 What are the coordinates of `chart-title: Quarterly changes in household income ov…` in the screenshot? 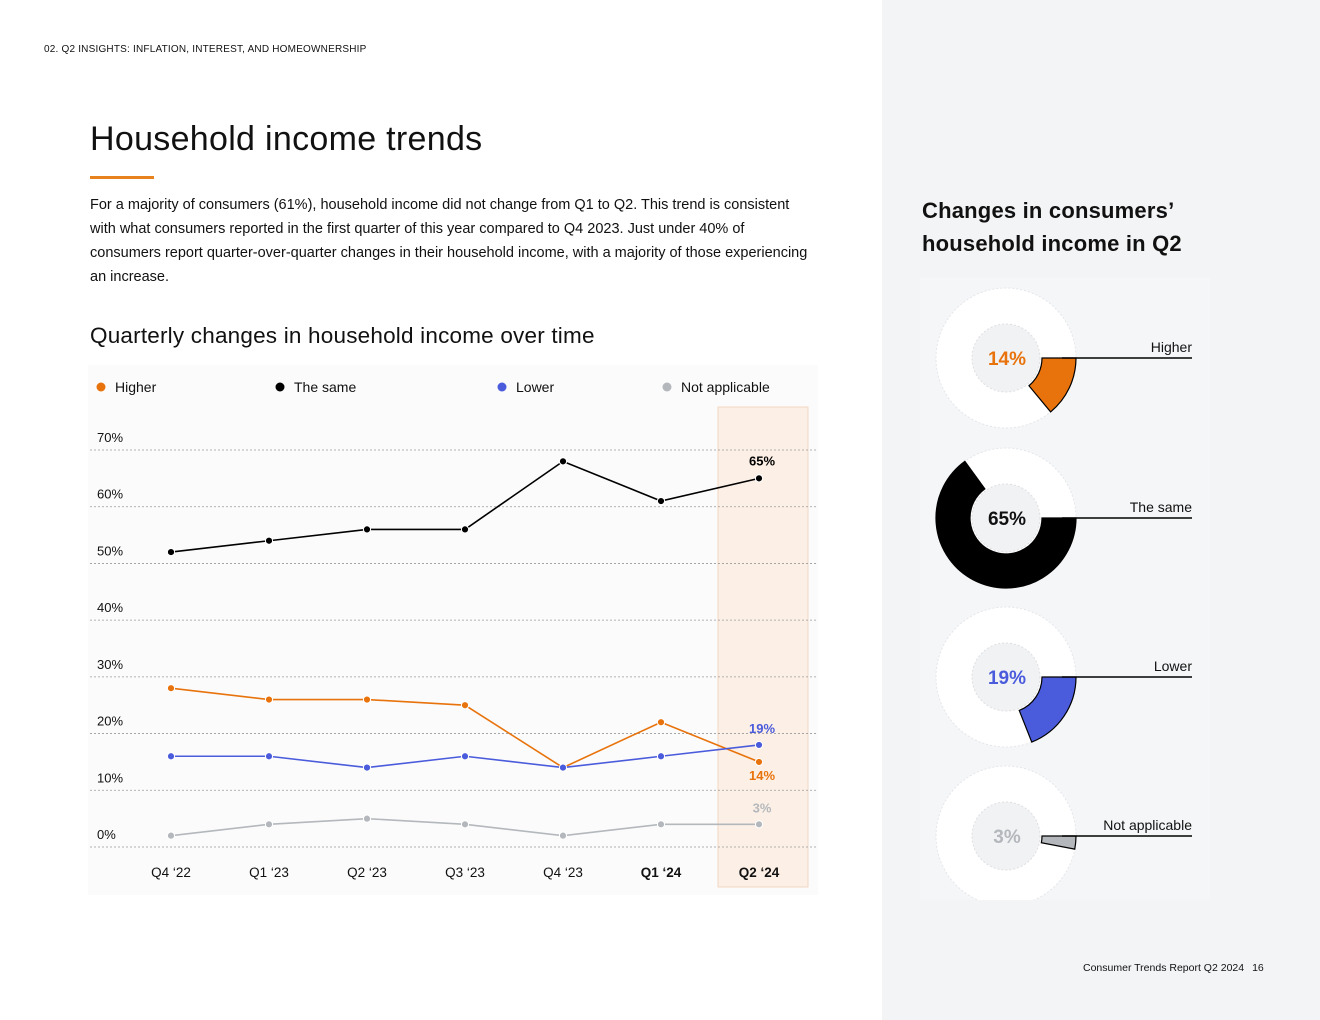 It's located at (342, 335).